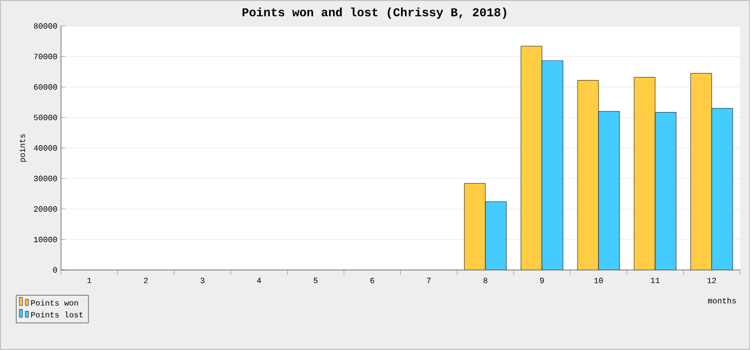 The height and width of the screenshot is (350, 750). I want to click on x-tick-label: 1, so click(89, 281).